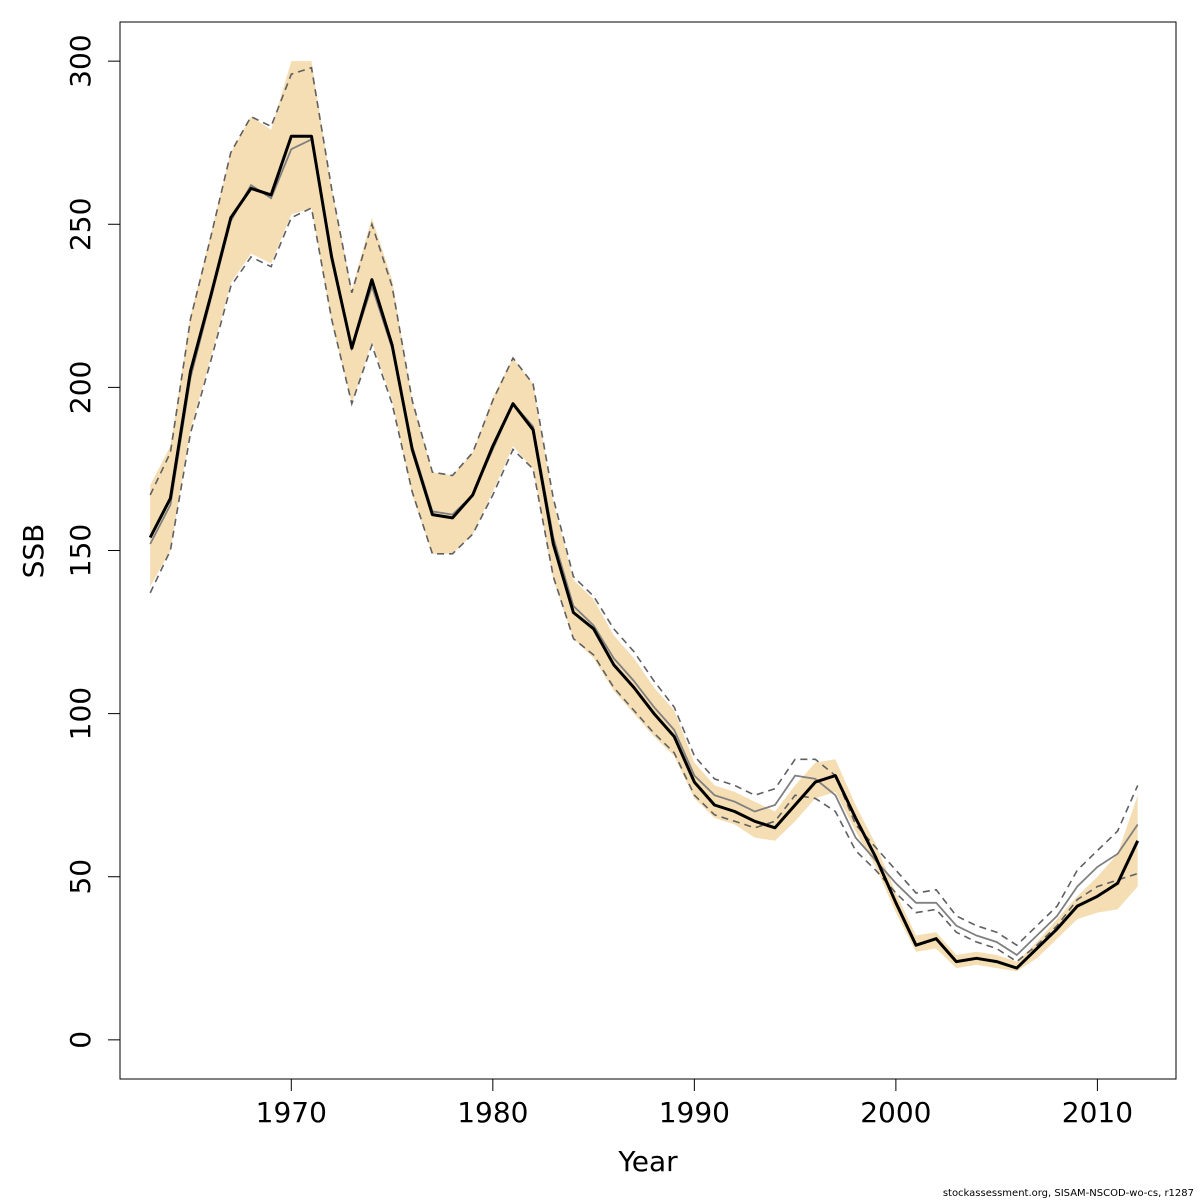 The image size is (1200, 1200). I want to click on x-tick-label: 1970, so click(291, 1112).